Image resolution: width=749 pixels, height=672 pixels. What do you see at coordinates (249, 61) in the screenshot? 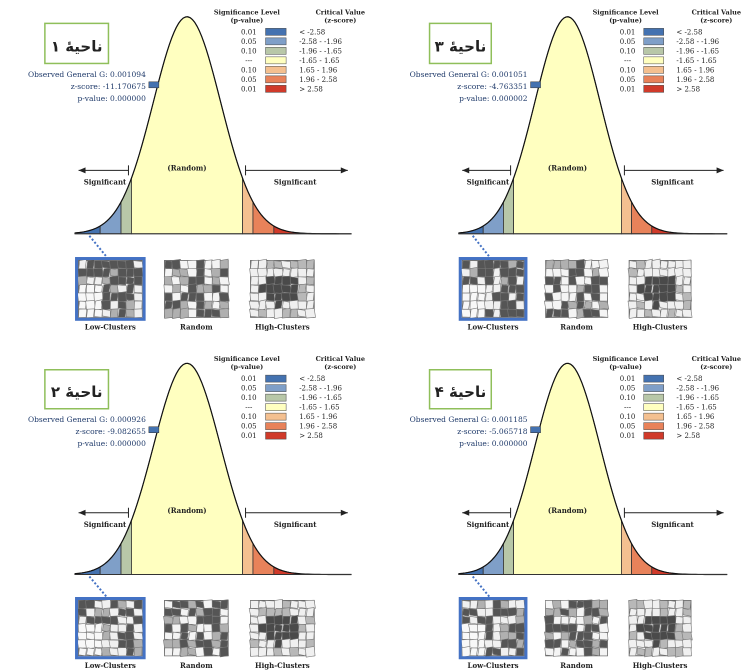
I see `legend-p-value: ---` at bounding box center [249, 61].